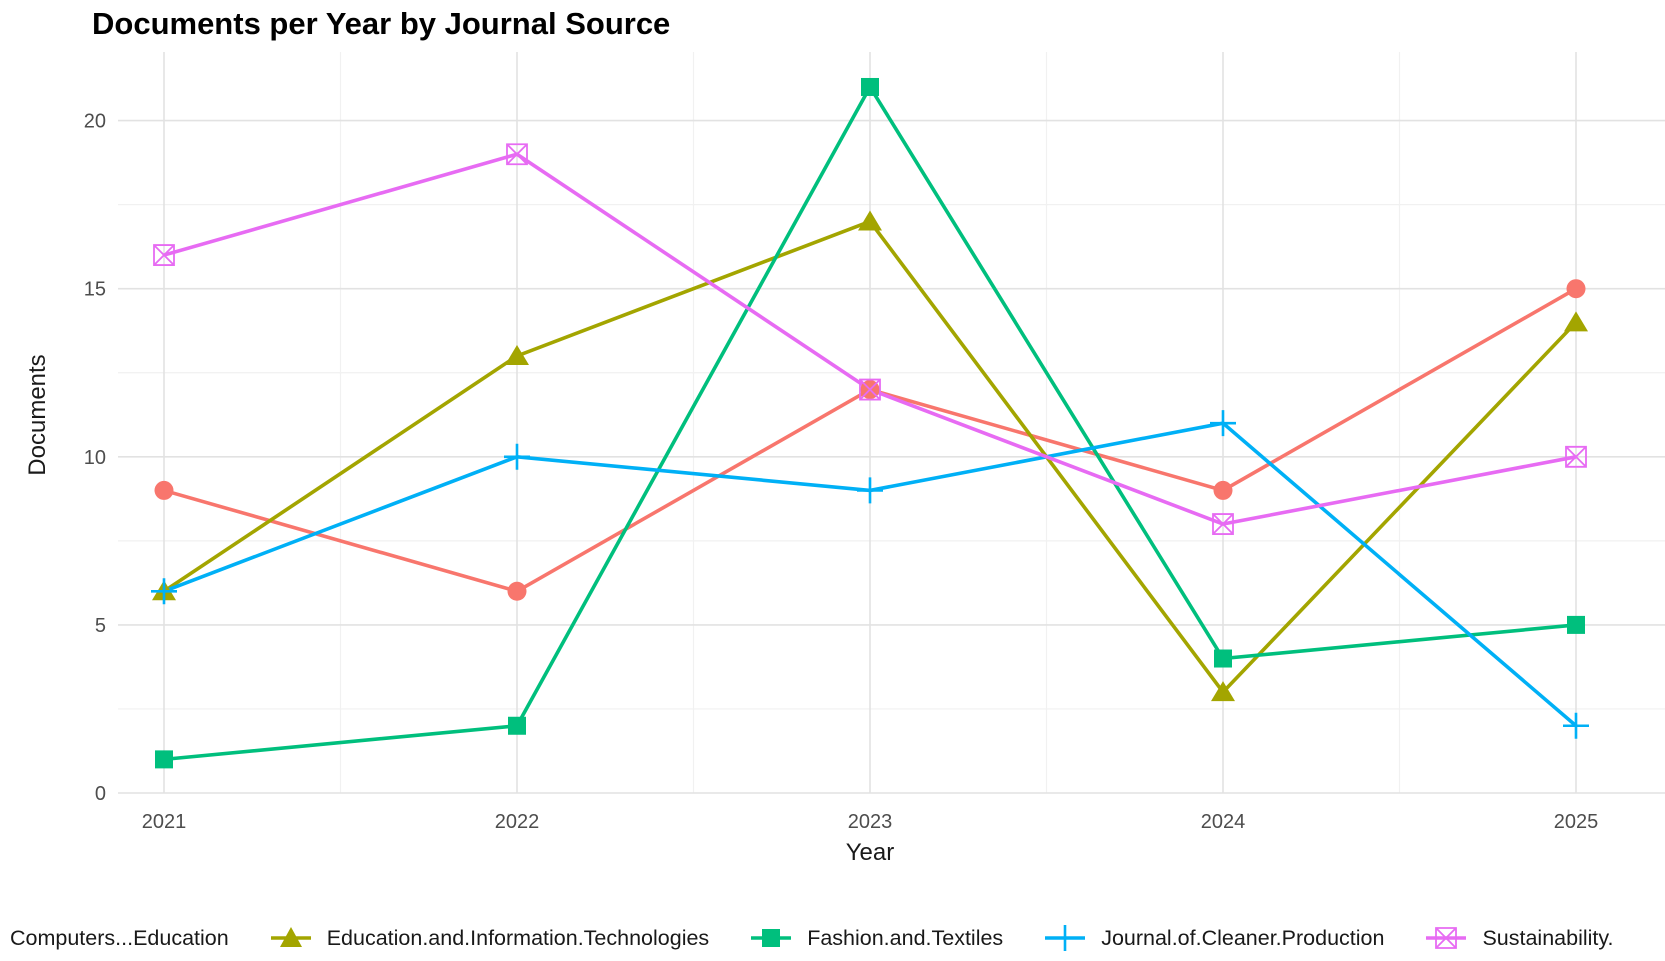 The width and height of the screenshot is (1665, 961). Describe the element at coordinates (870, 490) in the screenshot. I see `marker-journal-of-cleaner-production-2023` at that location.